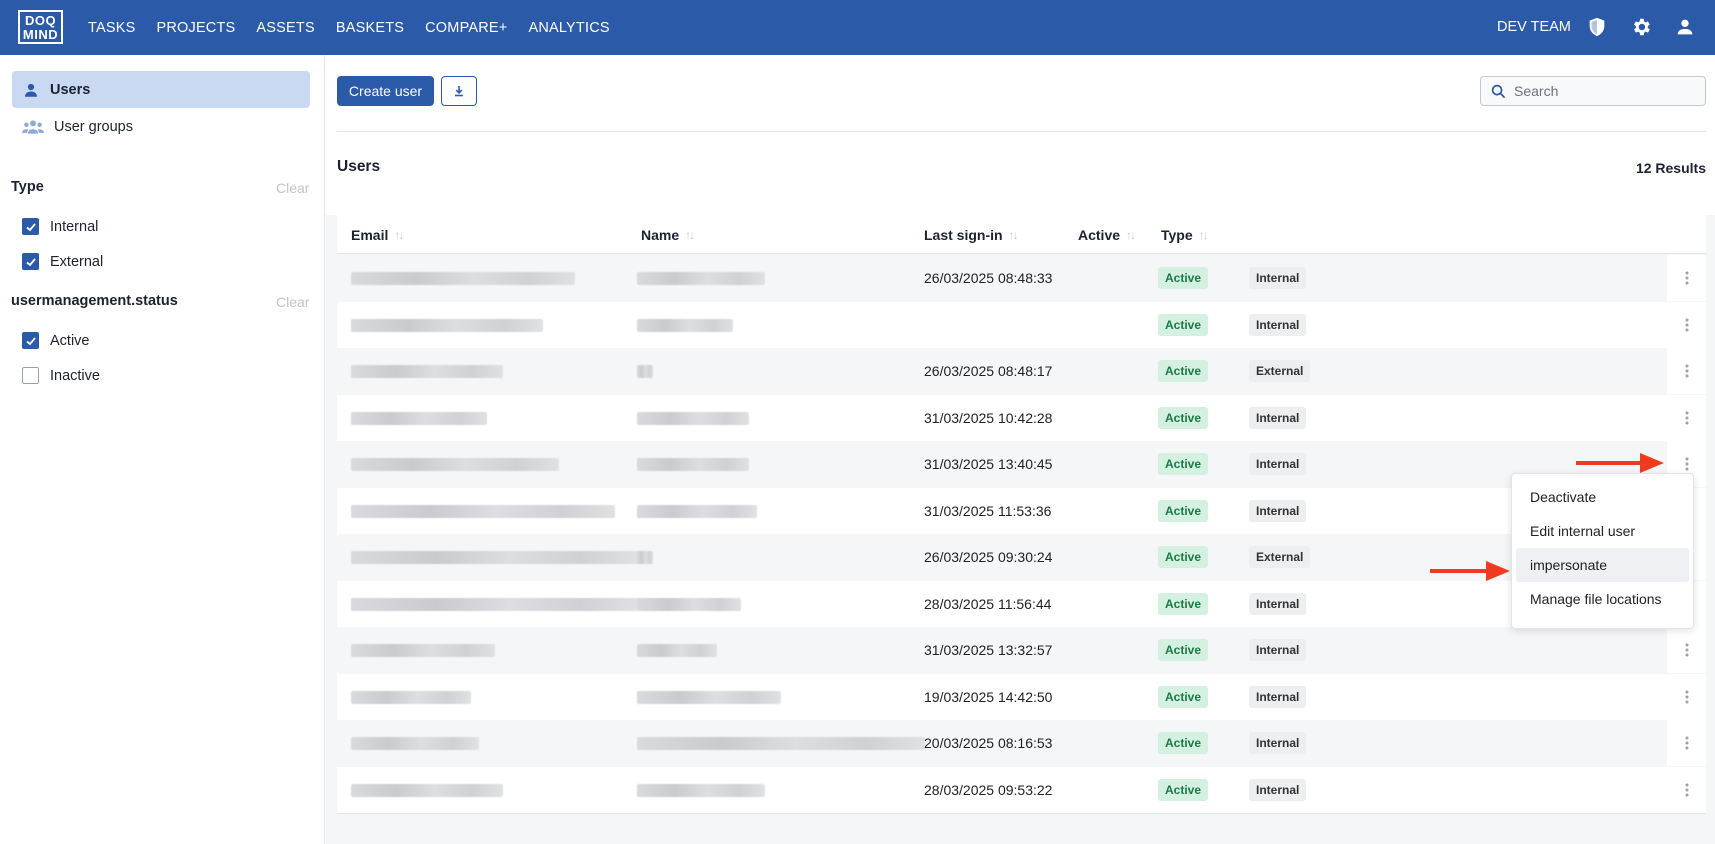 Image resolution: width=1715 pixels, height=844 pixels. I want to click on table-row: 26/03/2025 08:48:17 Active External, so click(1021, 371).